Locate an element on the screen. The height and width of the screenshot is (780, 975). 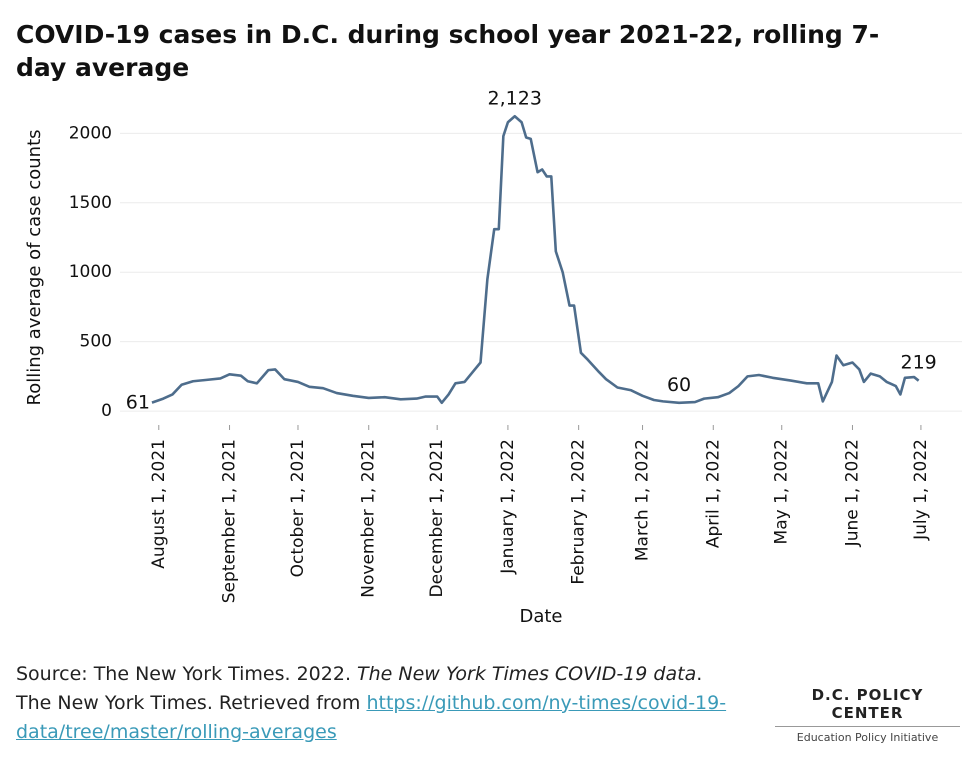
x-tick-label: February 1, 2022 is located at coordinates (579, 512).